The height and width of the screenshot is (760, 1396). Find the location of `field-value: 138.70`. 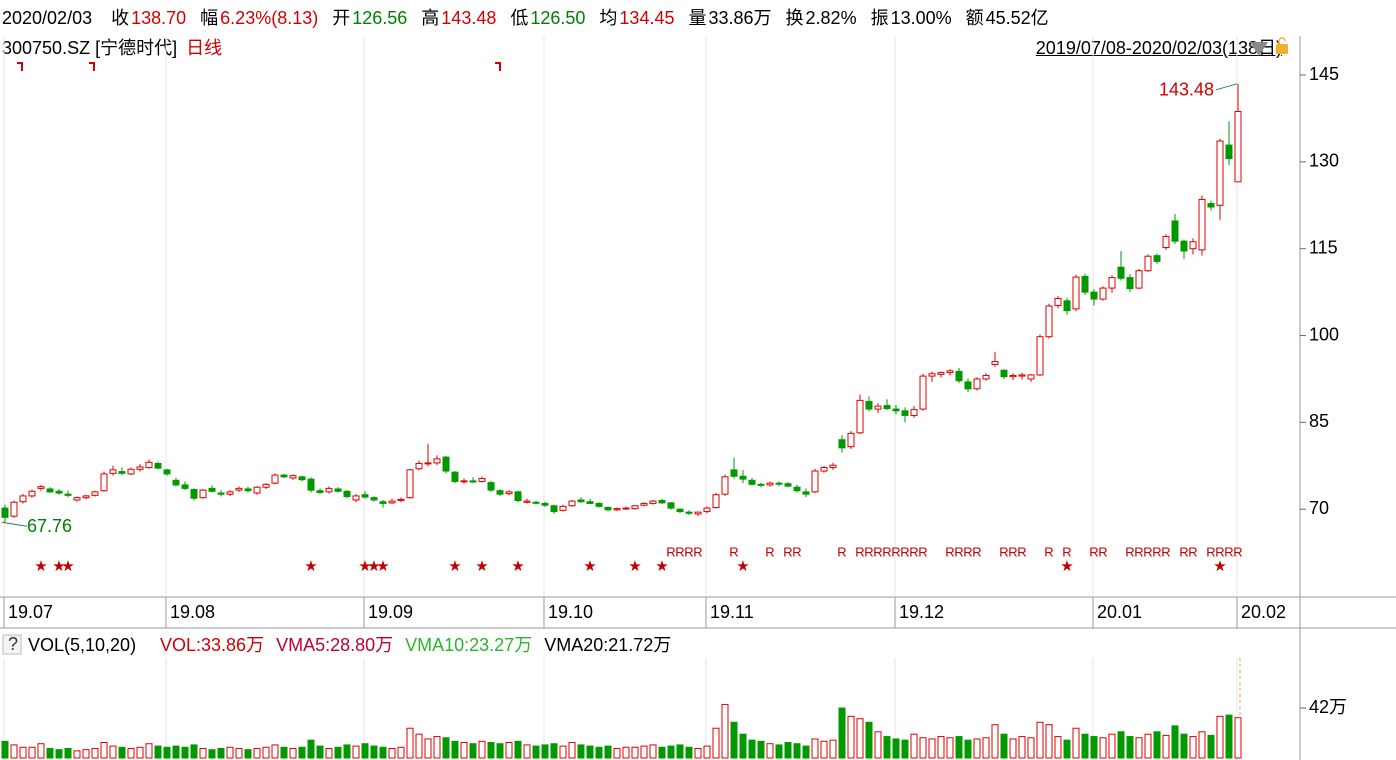

field-value: 138.70 is located at coordinates (159, 18).